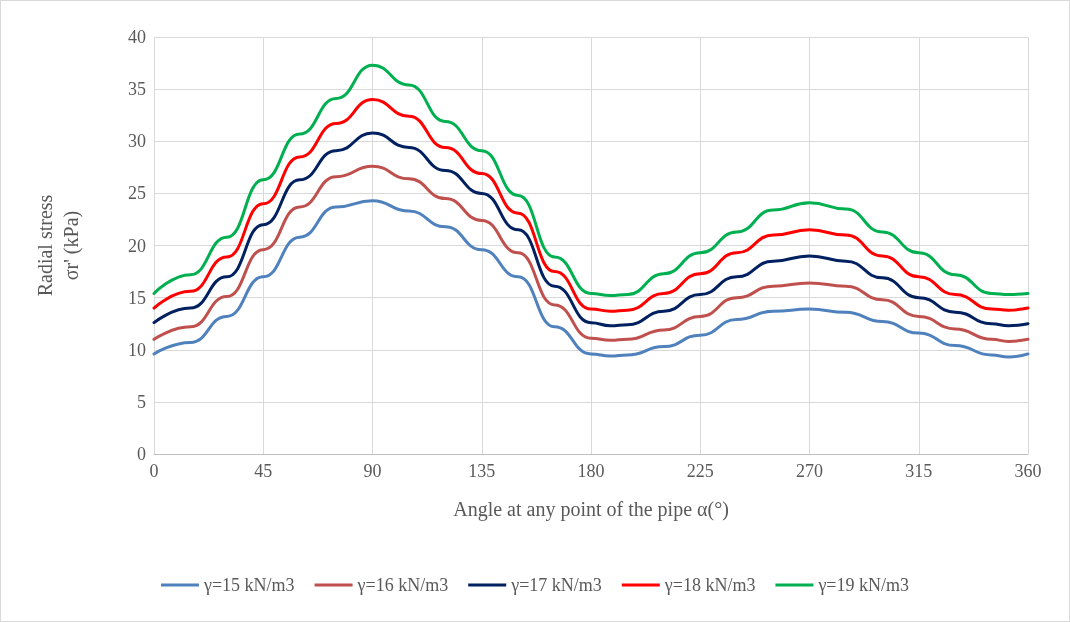  What do you see at coordinates (141, 401) in the screenshot?
I see `y-tick-label: 5` at bounding box center [141, 401].